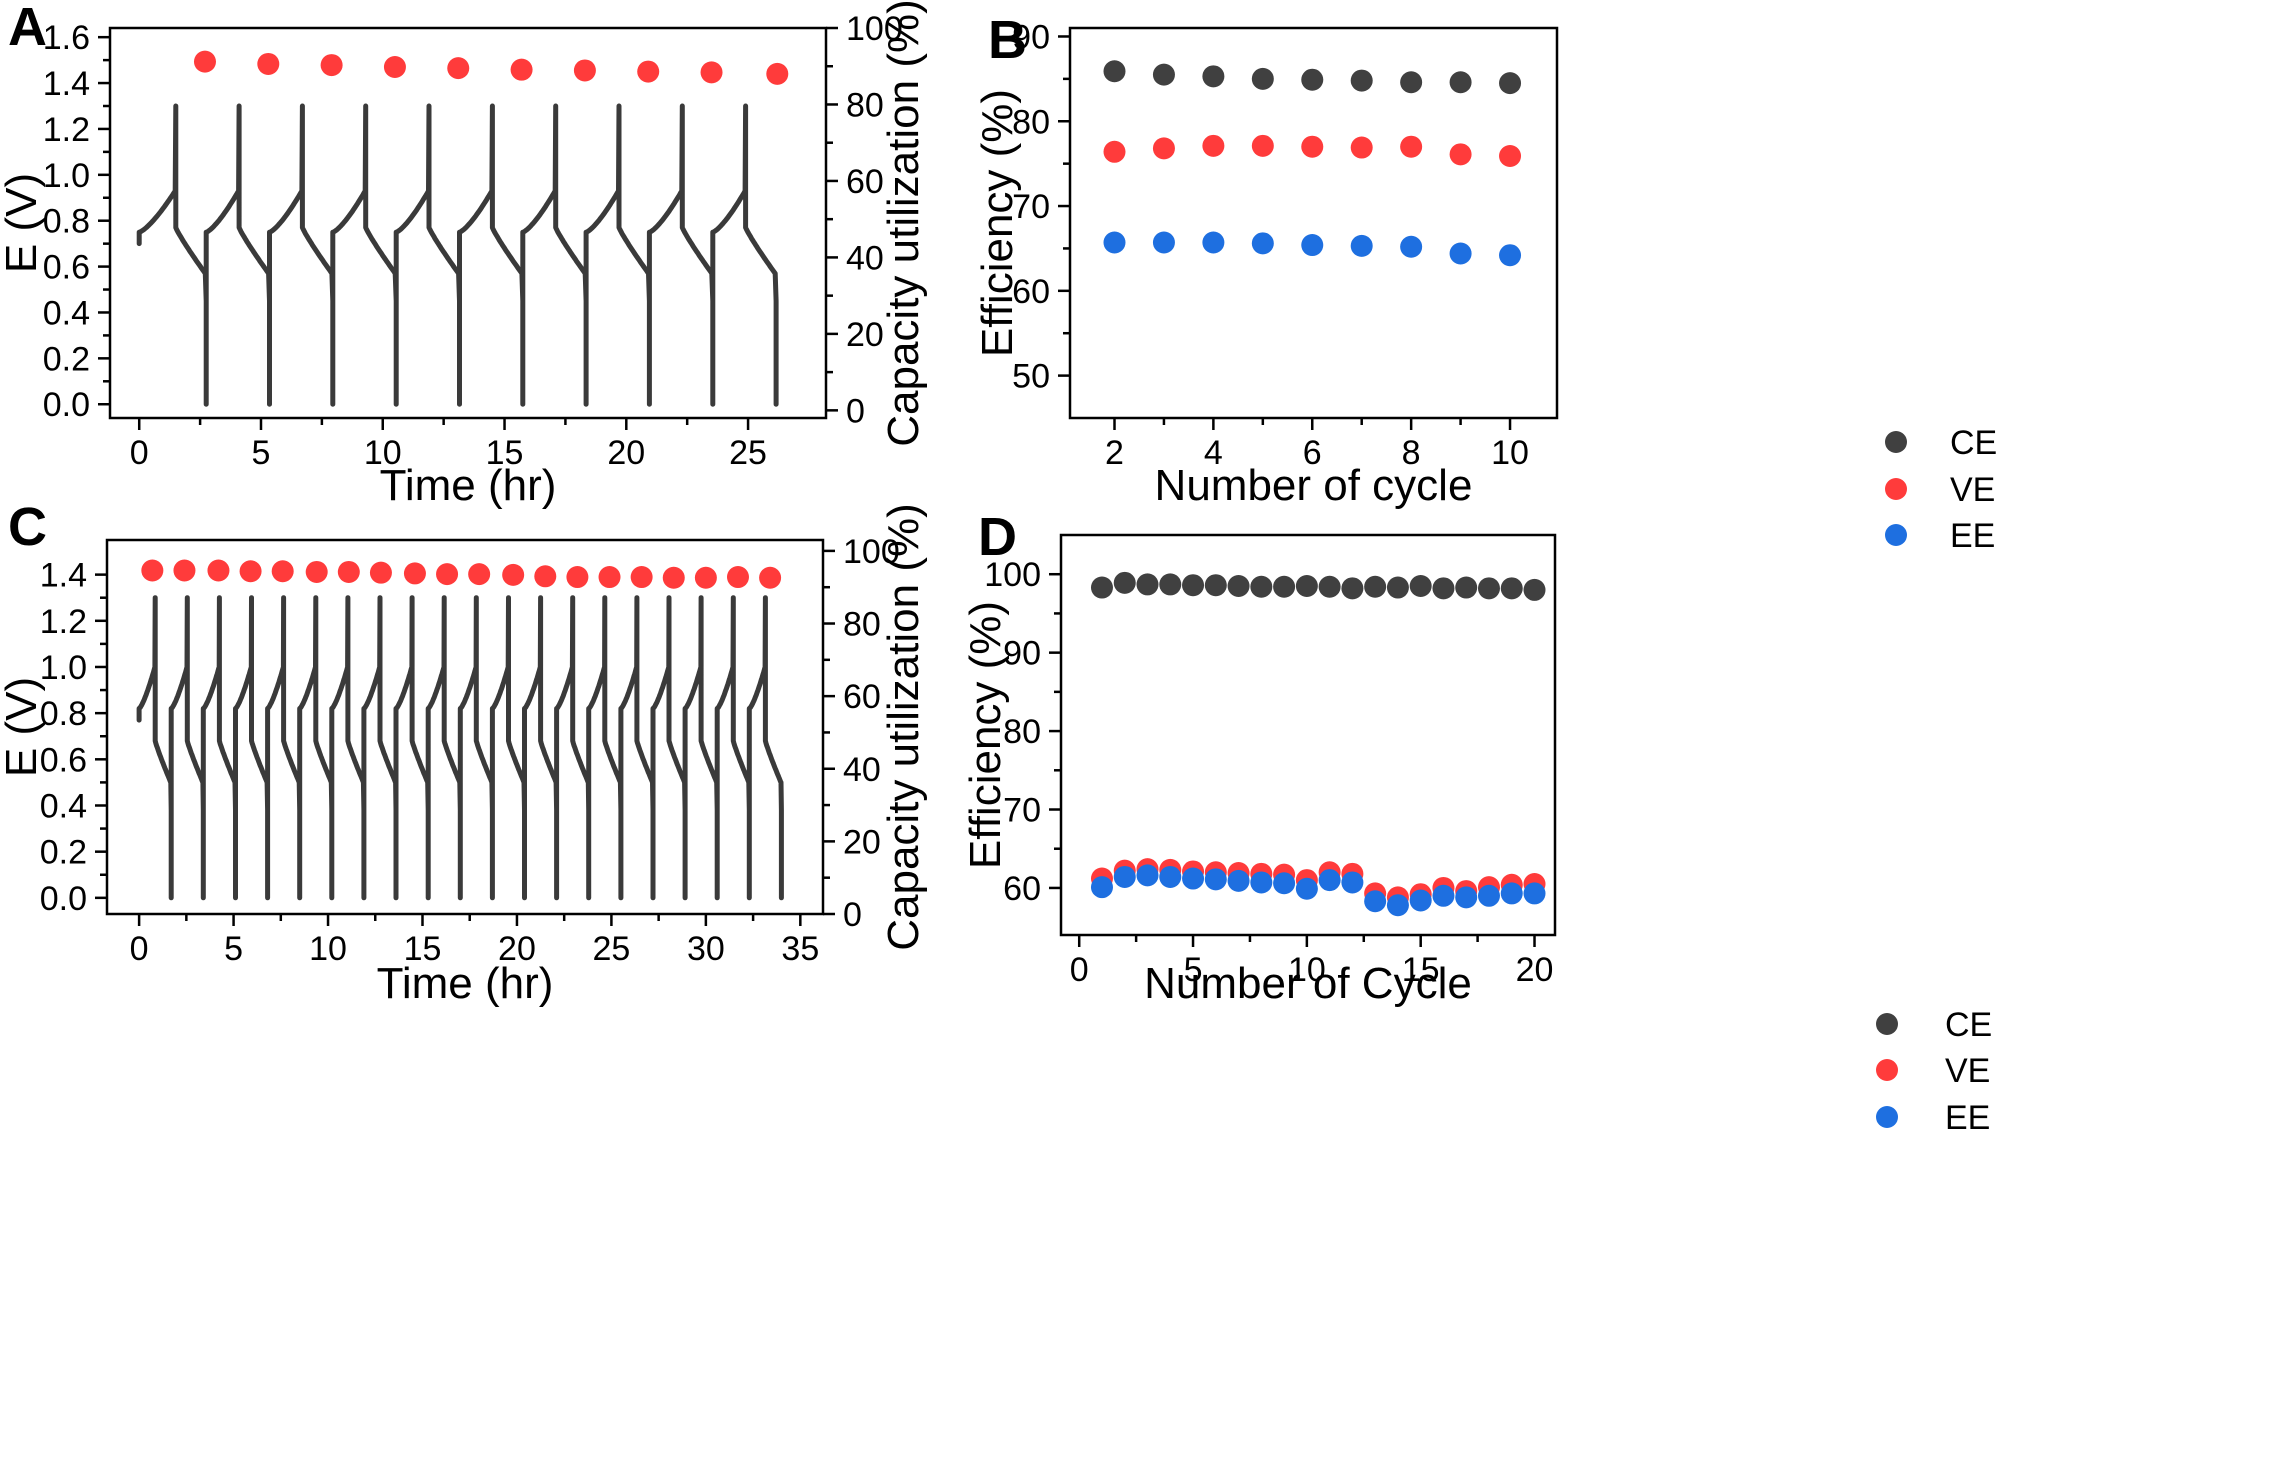 The height and width of the screenshot is (1476, 2279). I want to click on x-tick-label: 30, so click(706, 949).